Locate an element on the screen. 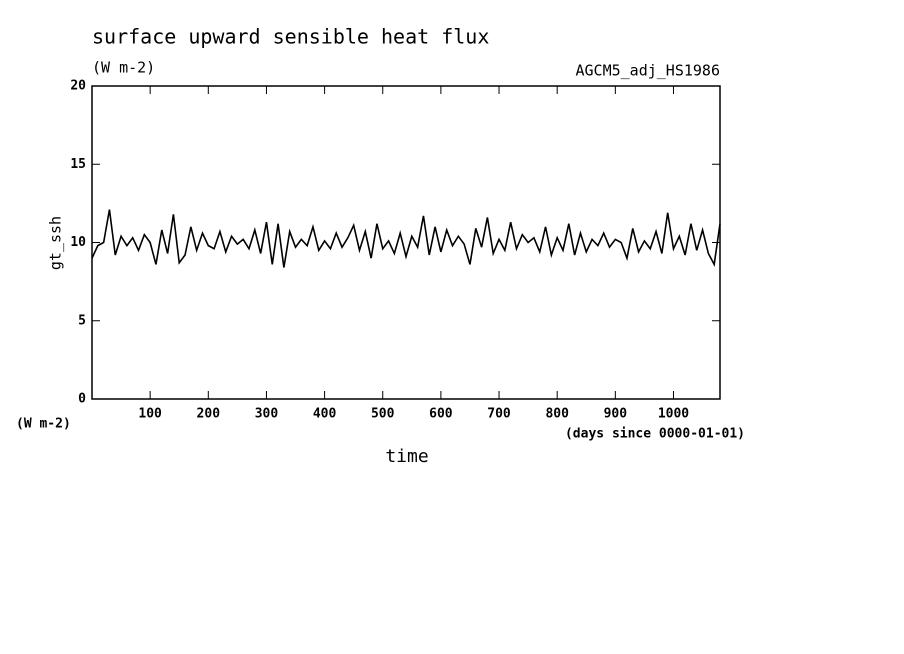 Image resolution: width=904 pixels, height=654 pixels. y-tick-label: 20 is located at coordinates (78, 86).